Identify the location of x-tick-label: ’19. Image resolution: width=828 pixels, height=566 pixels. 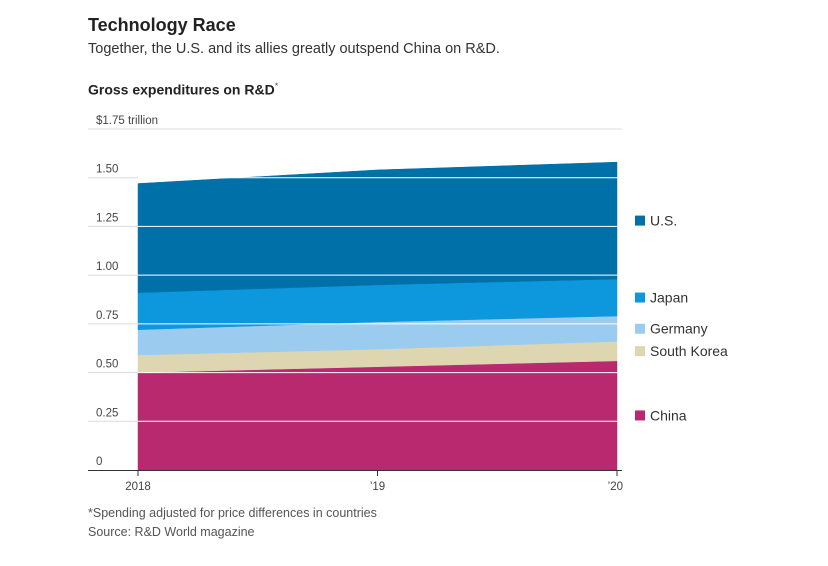
(377, 487).